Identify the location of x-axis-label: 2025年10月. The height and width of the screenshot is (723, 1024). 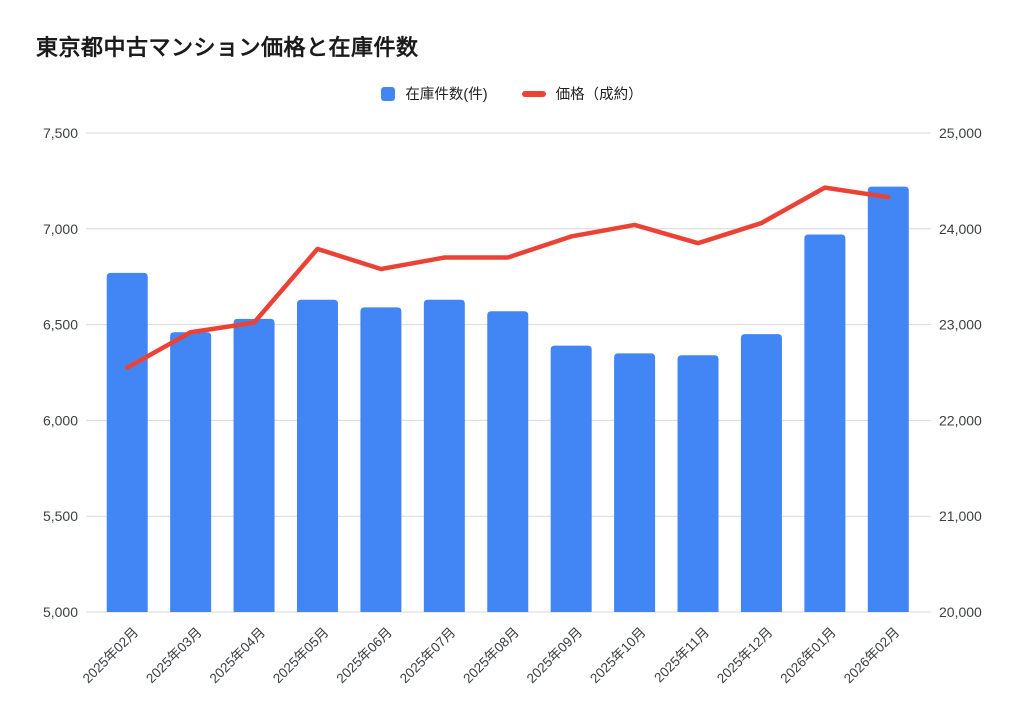
(618, 656).